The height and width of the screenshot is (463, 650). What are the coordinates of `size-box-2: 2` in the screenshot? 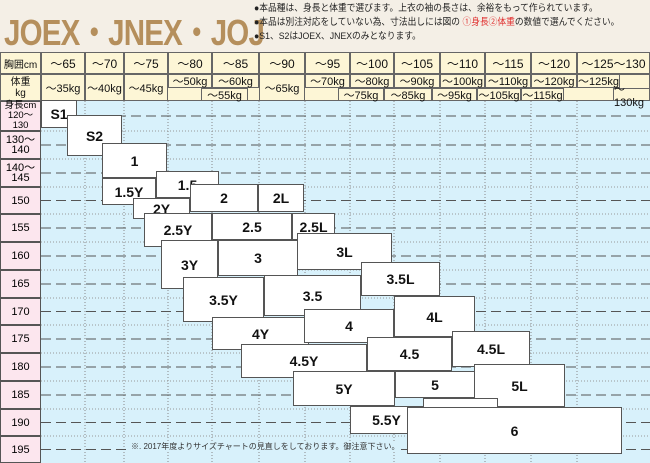 It's located at (224, 198).